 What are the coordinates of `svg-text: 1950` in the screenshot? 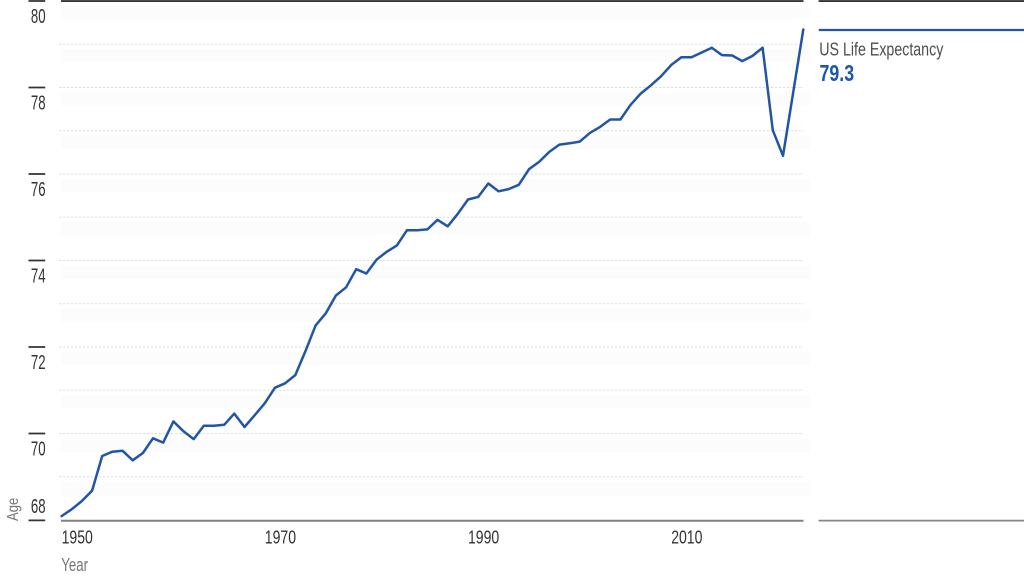 It's located at (77, 537).